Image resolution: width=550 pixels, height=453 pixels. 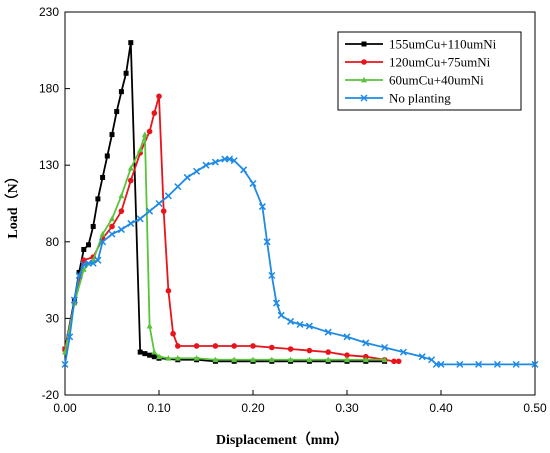 I want to click on y-tick-label: 180, so click(x=49, y=89).